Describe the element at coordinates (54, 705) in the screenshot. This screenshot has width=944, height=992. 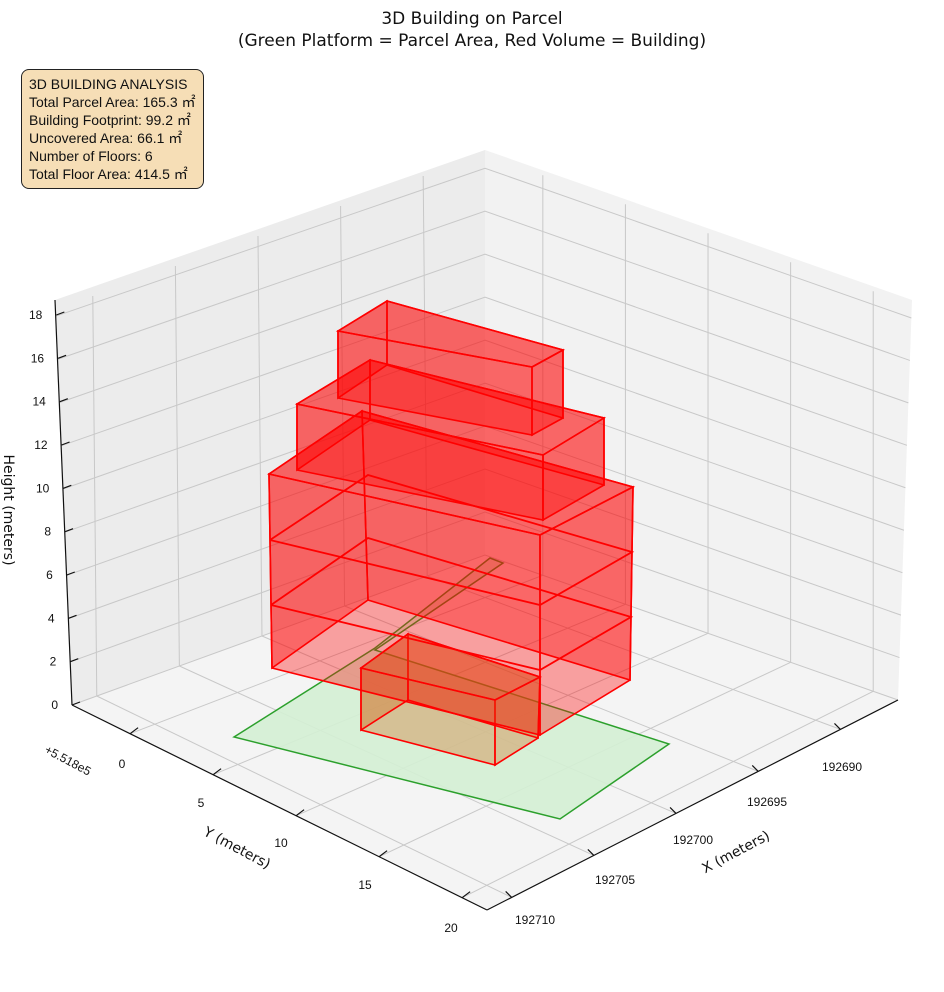
I see `z-tick-label: 0` at that location.